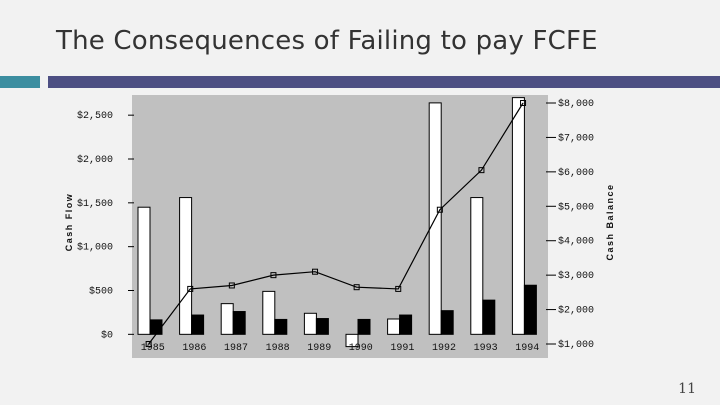 This screenshot has height=405, width=720. I want to click on bar-1991-s2, so click(406, 324).